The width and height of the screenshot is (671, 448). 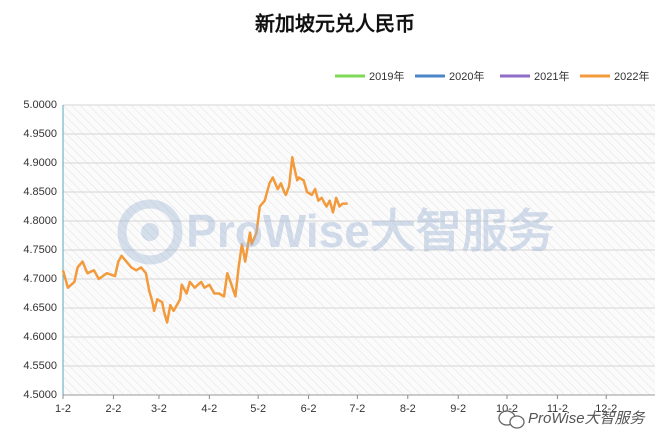 I want to click on y-tick-label: 4.8500, so click(x=40, y=192).